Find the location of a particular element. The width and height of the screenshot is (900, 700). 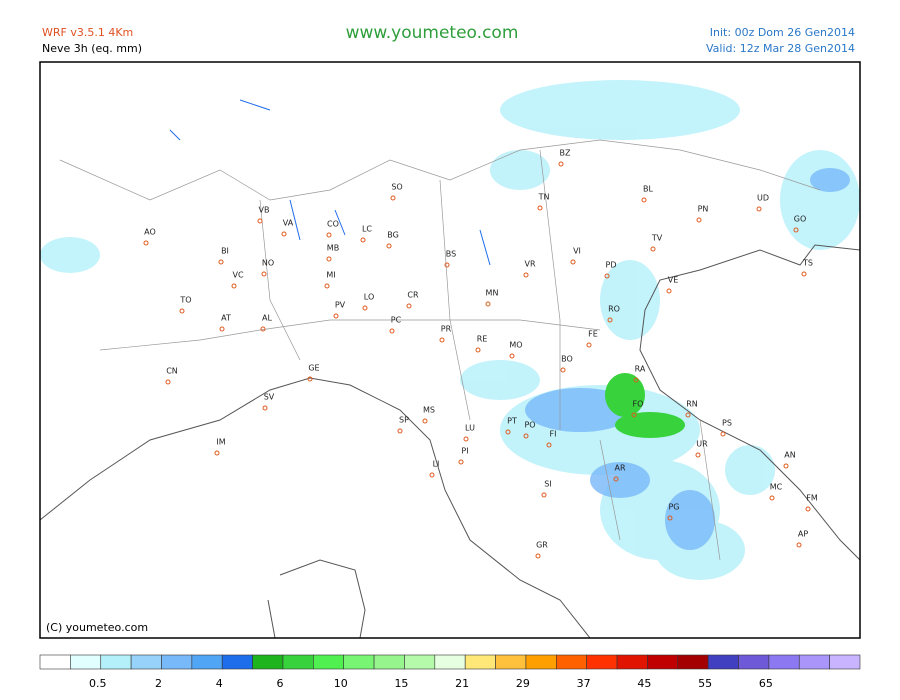

city-label: FI is located at coordinates (553, 434).